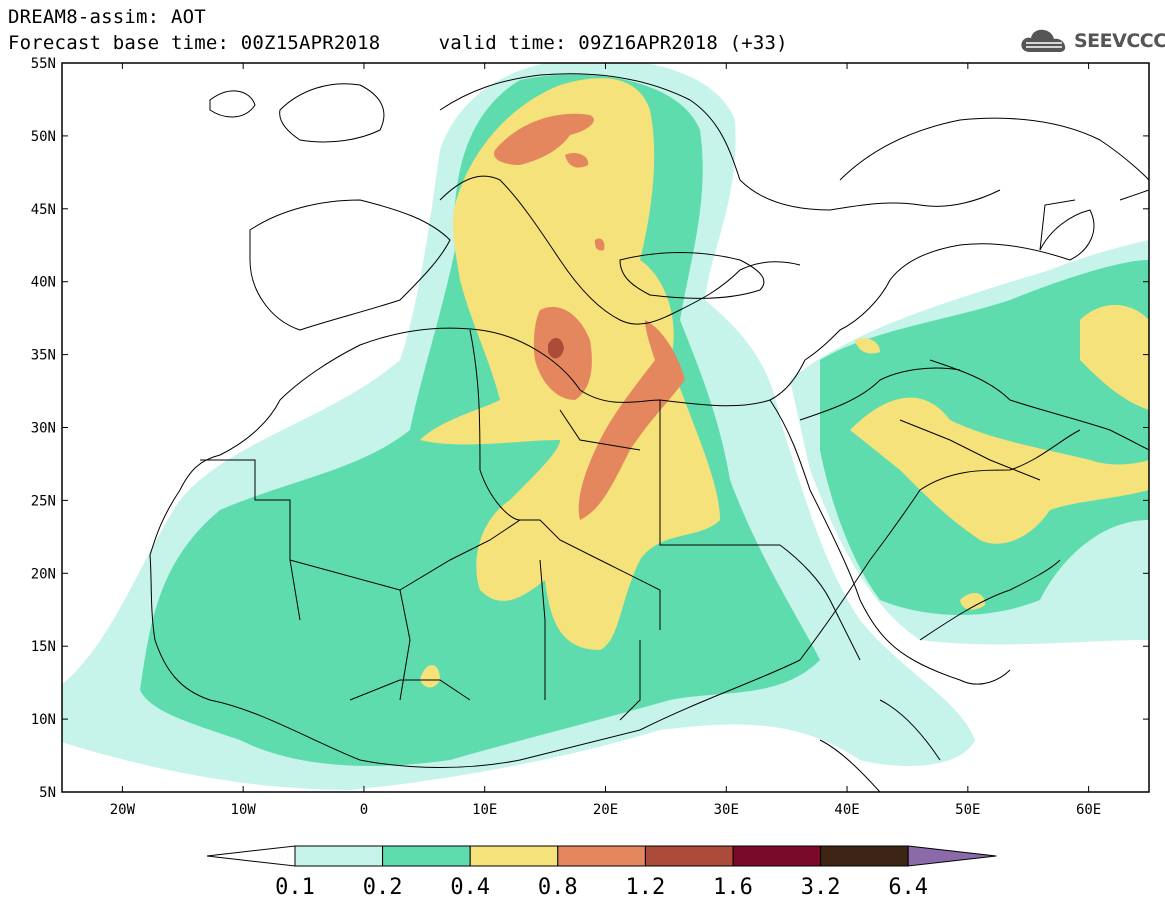 The image size is (1165, 905). What do you see at coordinates (43, 647) in the screenshot?
I see `lat-tick-label: 15N` at bounding box center [43, 647].